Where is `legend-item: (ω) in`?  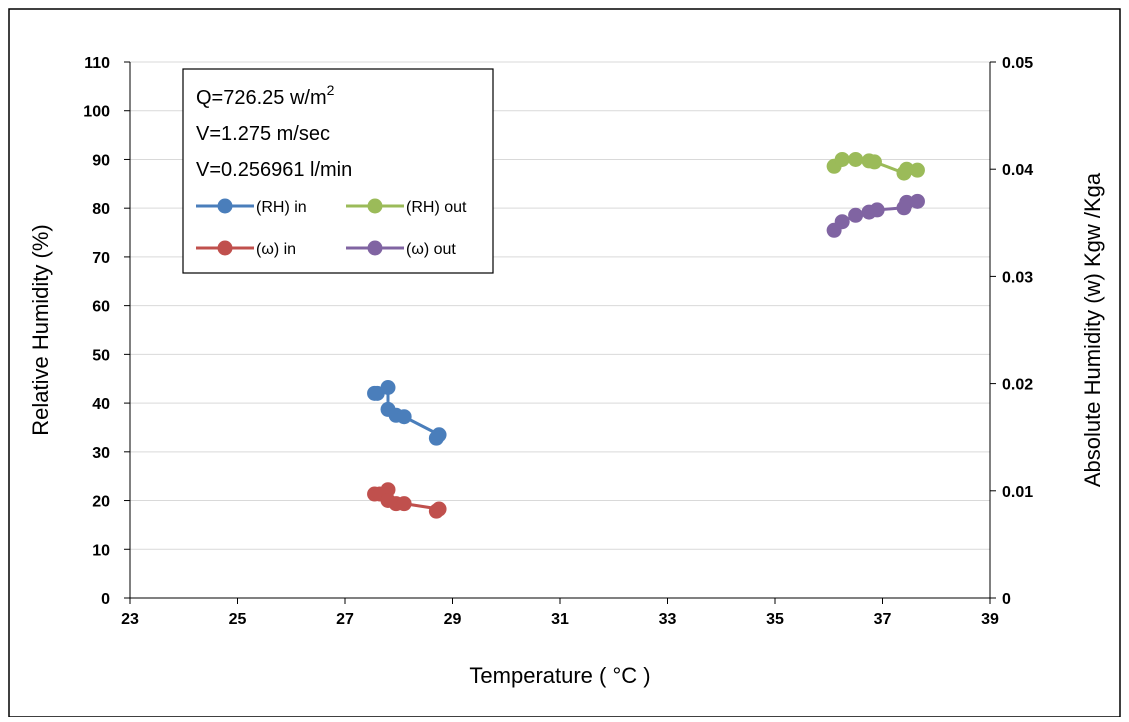
legend-item: (ω) in is located at coordinates (246, 249).